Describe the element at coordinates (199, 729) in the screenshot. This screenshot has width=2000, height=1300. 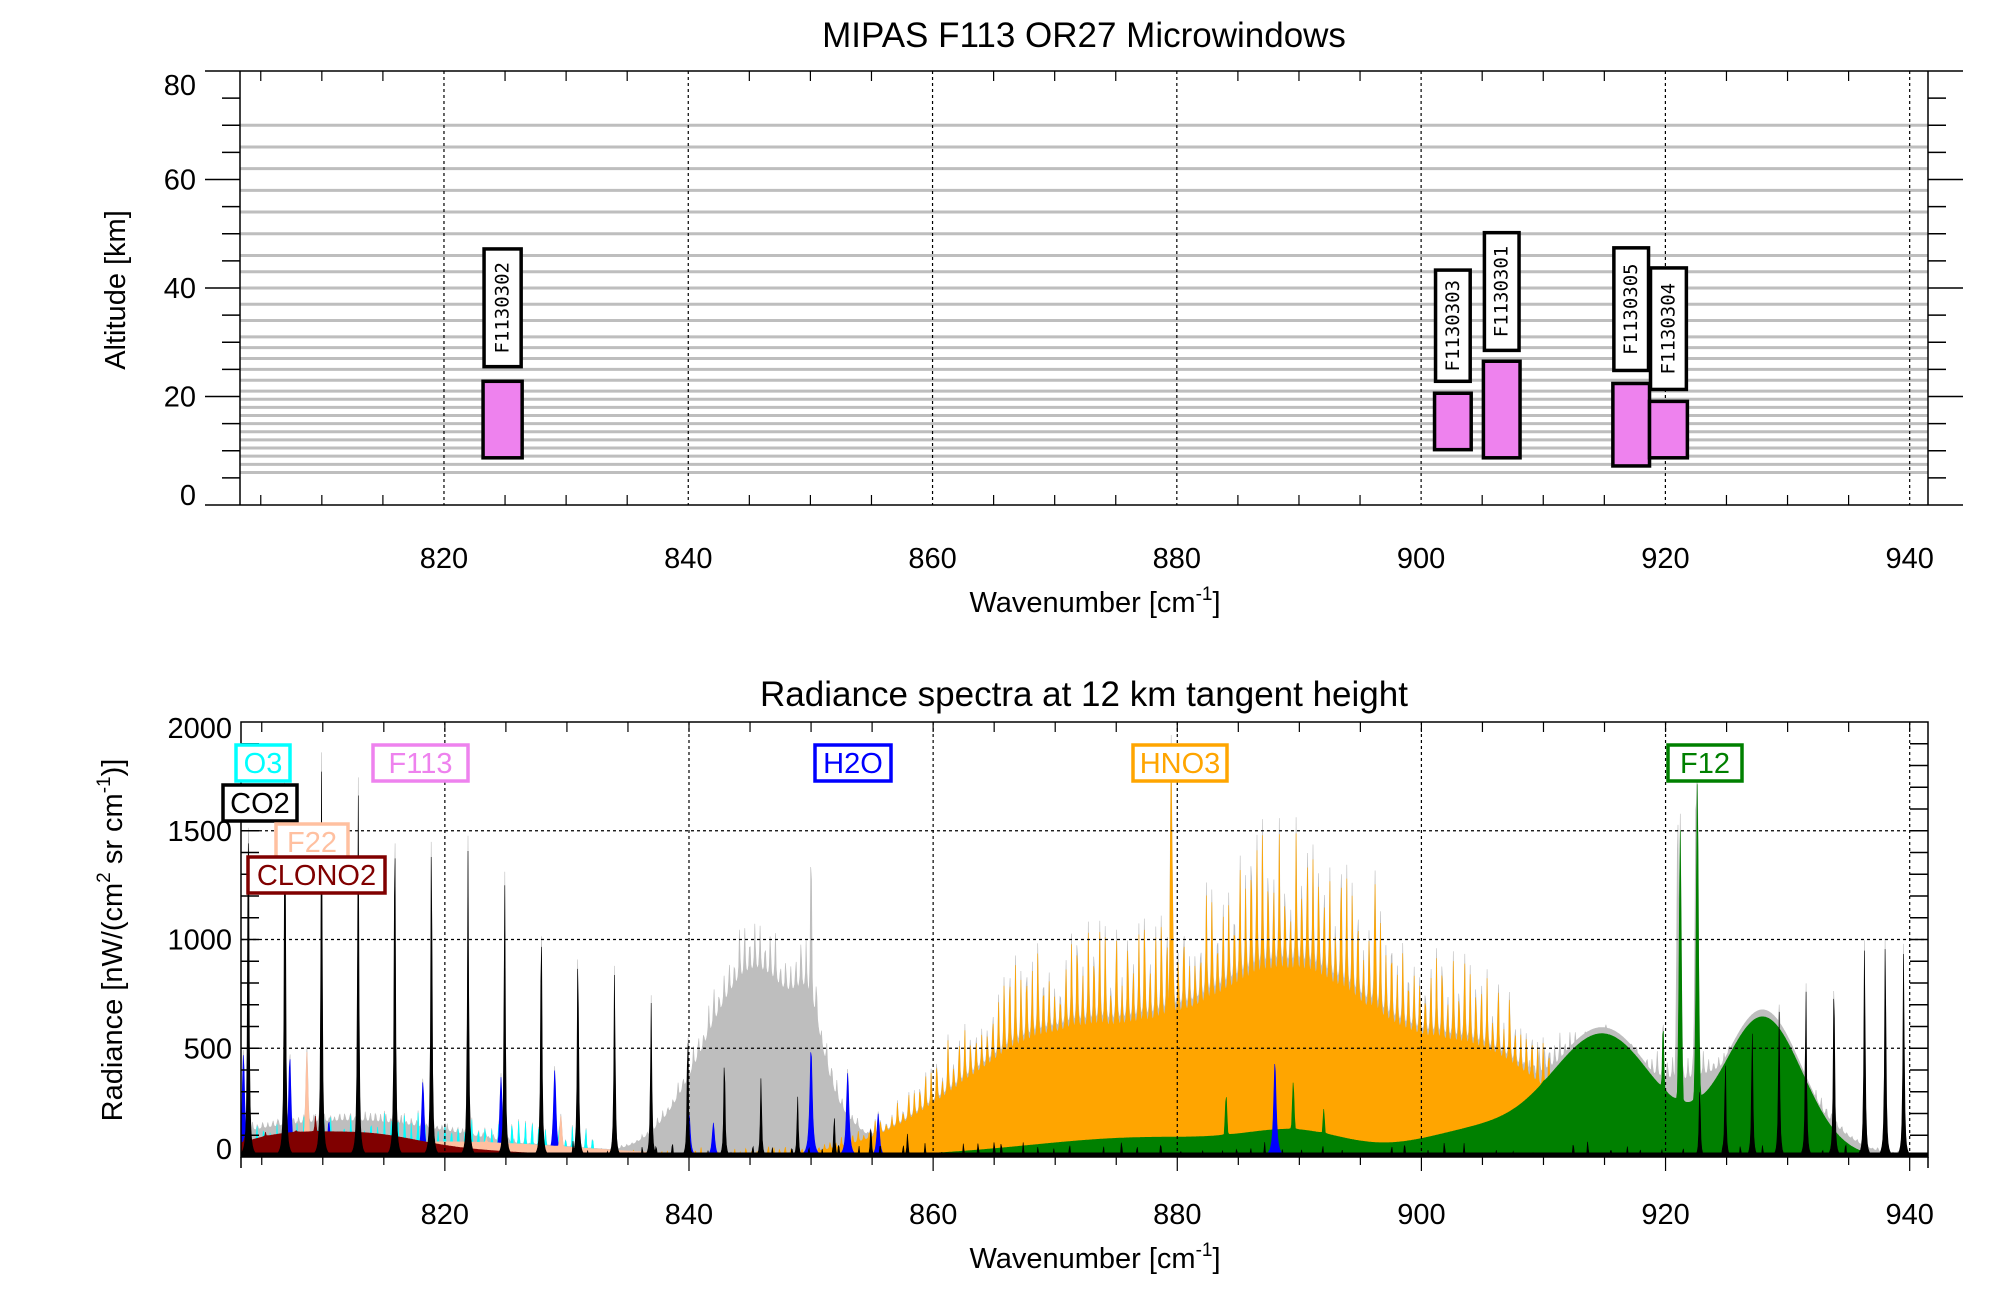
I see `y-tick-label: 2000` at that location.